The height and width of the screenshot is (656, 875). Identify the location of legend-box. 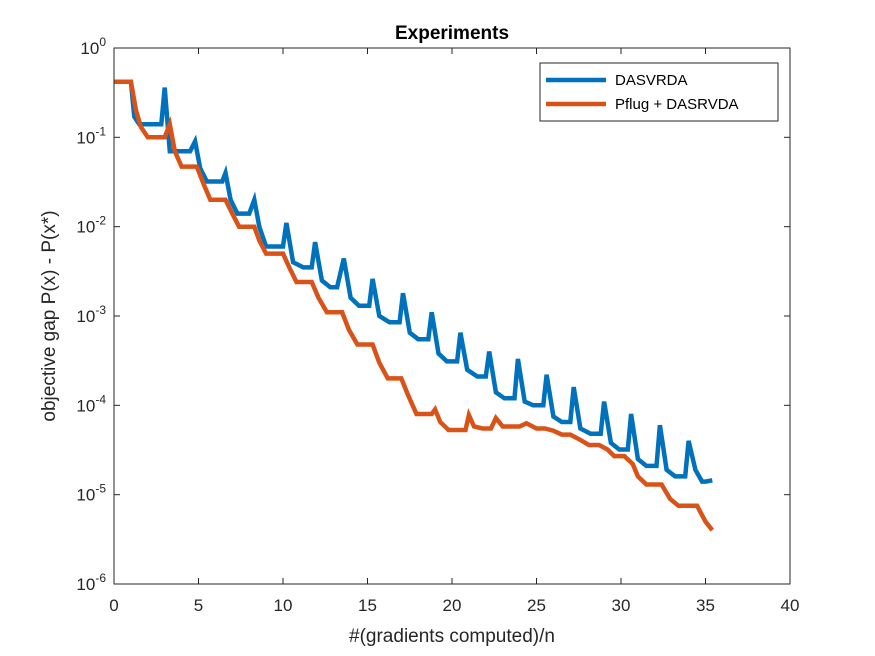
(659, 92).